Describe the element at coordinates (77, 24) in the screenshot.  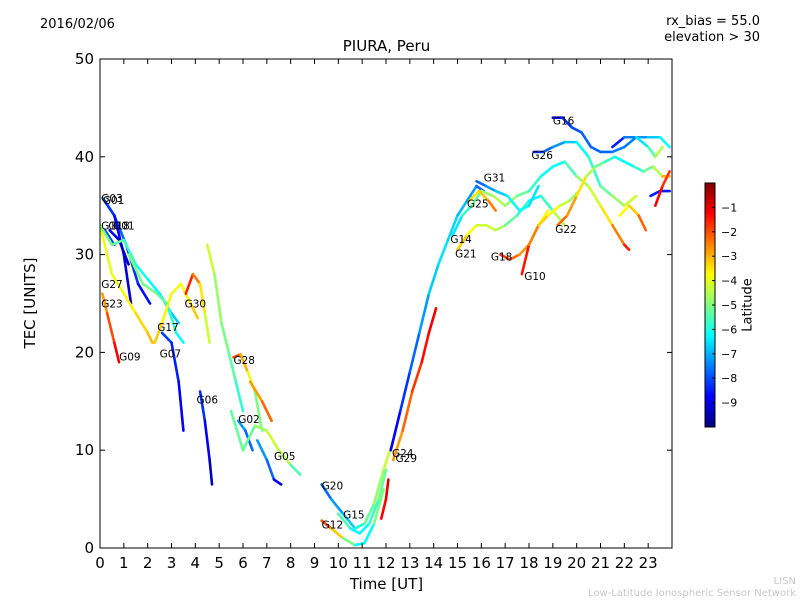
I see `date-label: 2016/02/06` at that location.